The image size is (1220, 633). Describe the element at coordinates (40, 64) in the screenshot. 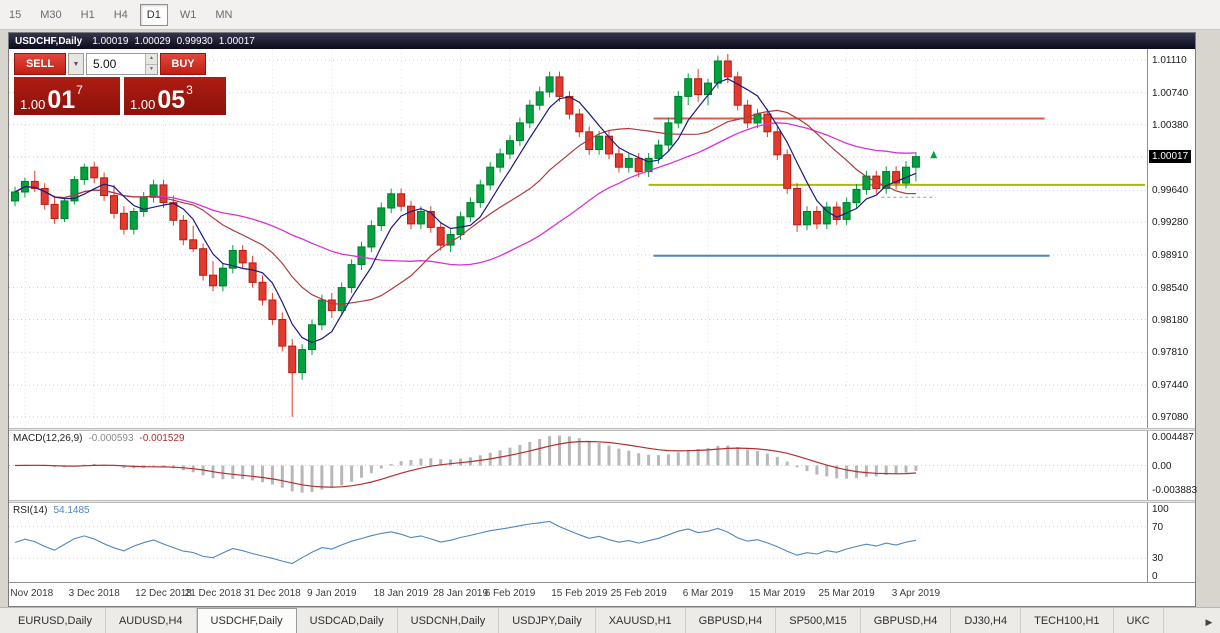

I see `sell-button: SELL` at that location.